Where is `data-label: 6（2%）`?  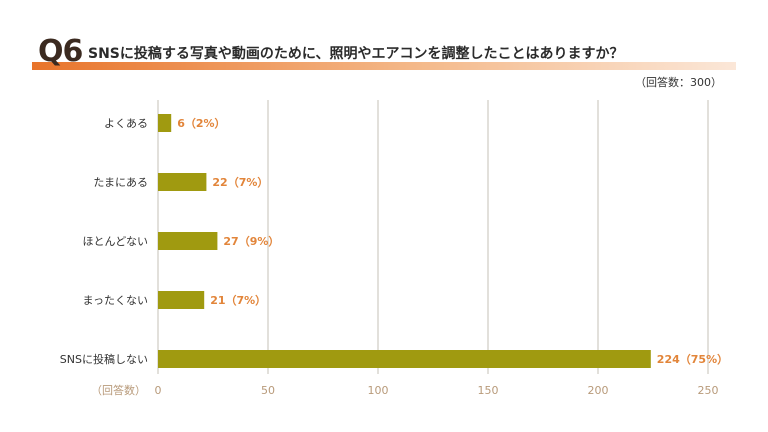
data-label: 6（2%） is located at coordinates (201, 123).